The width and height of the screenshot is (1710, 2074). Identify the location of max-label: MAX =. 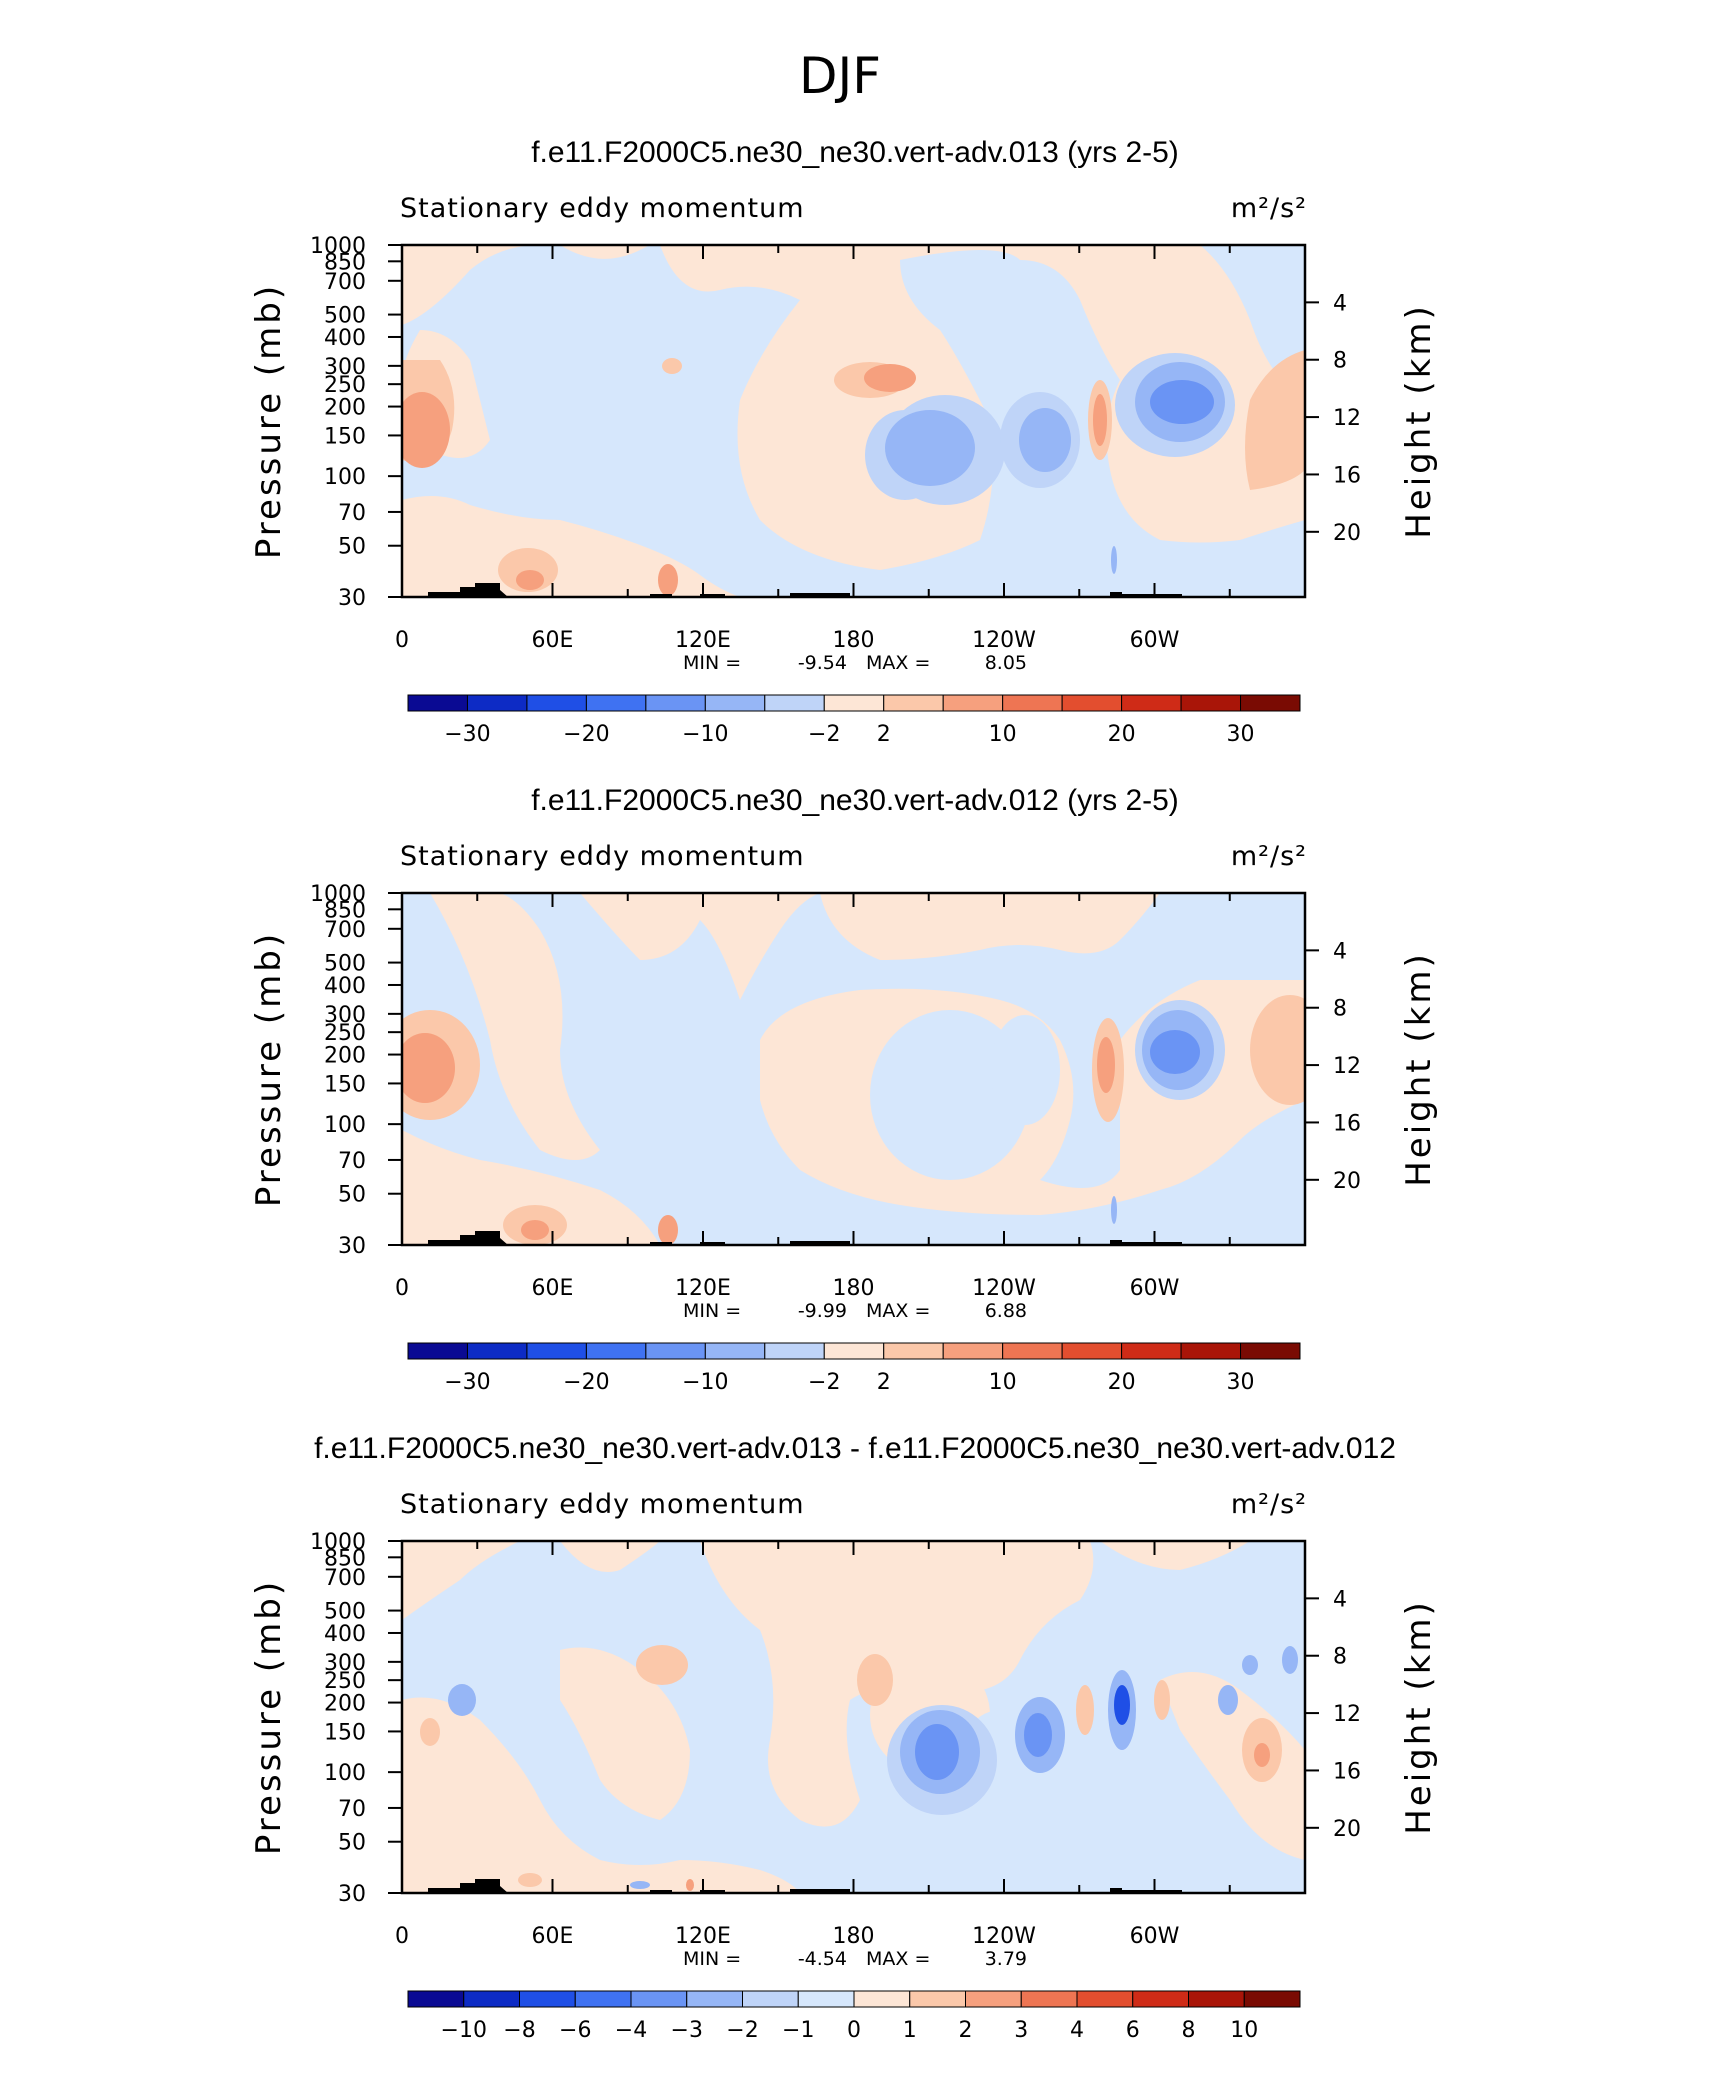
(898, 1311).